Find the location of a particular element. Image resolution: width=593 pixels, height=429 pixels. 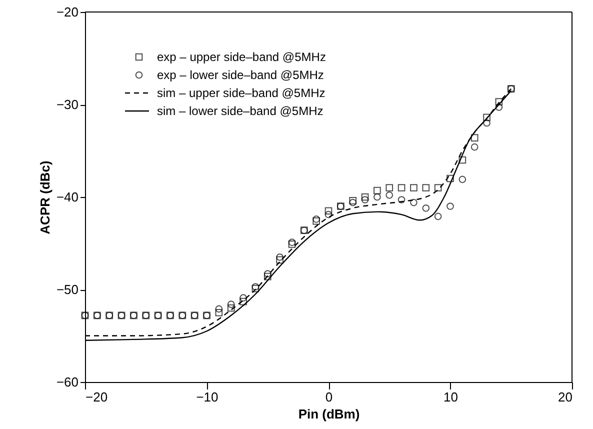

x-tick-label: 0 is located at coordinates (329, 397).